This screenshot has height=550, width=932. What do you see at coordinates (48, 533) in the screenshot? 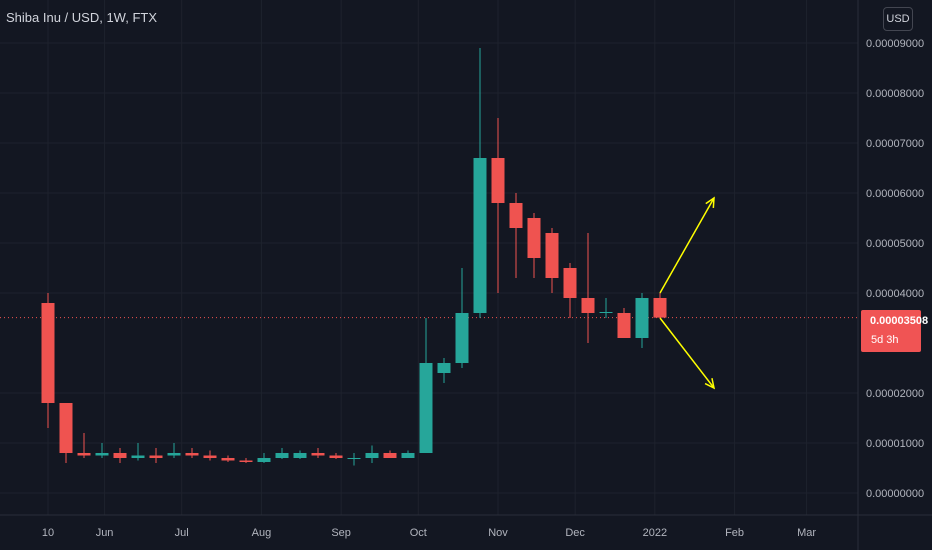
I see `x-tick-label: 10` at bounding box center [48, 533].